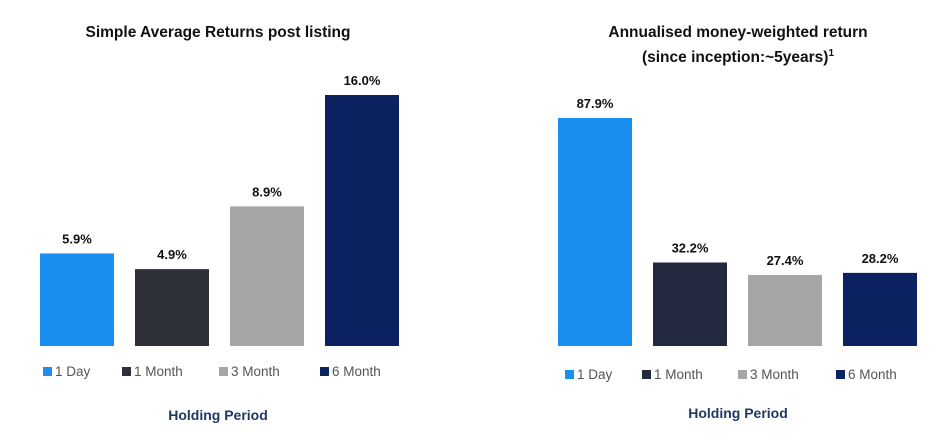 This screenshot has width=948, height=444. I want to click on data-label: 28.2%, so click(880, 258).